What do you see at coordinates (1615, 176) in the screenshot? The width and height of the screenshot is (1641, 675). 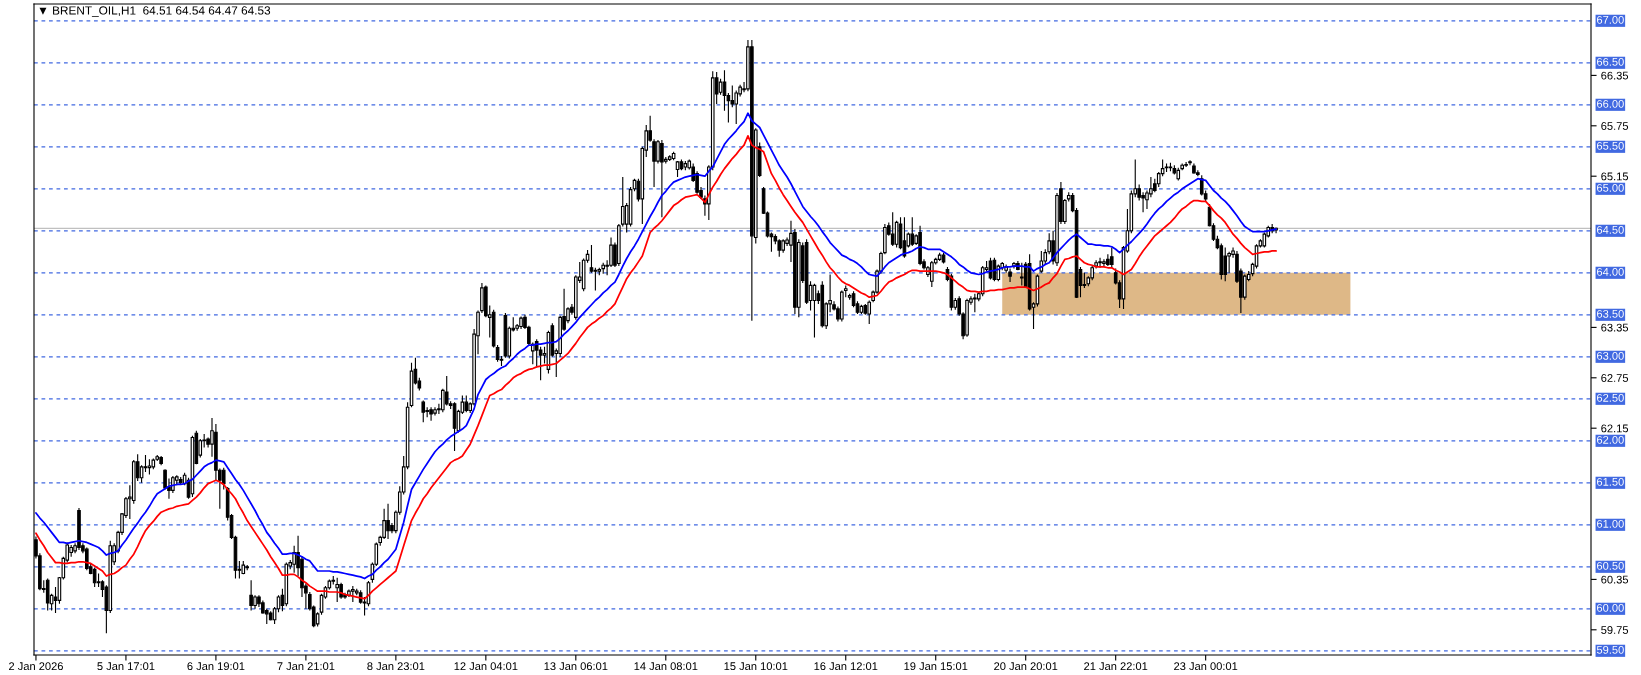 I see `y-tick-label: 65.15` at bounding box center [1615, 176].